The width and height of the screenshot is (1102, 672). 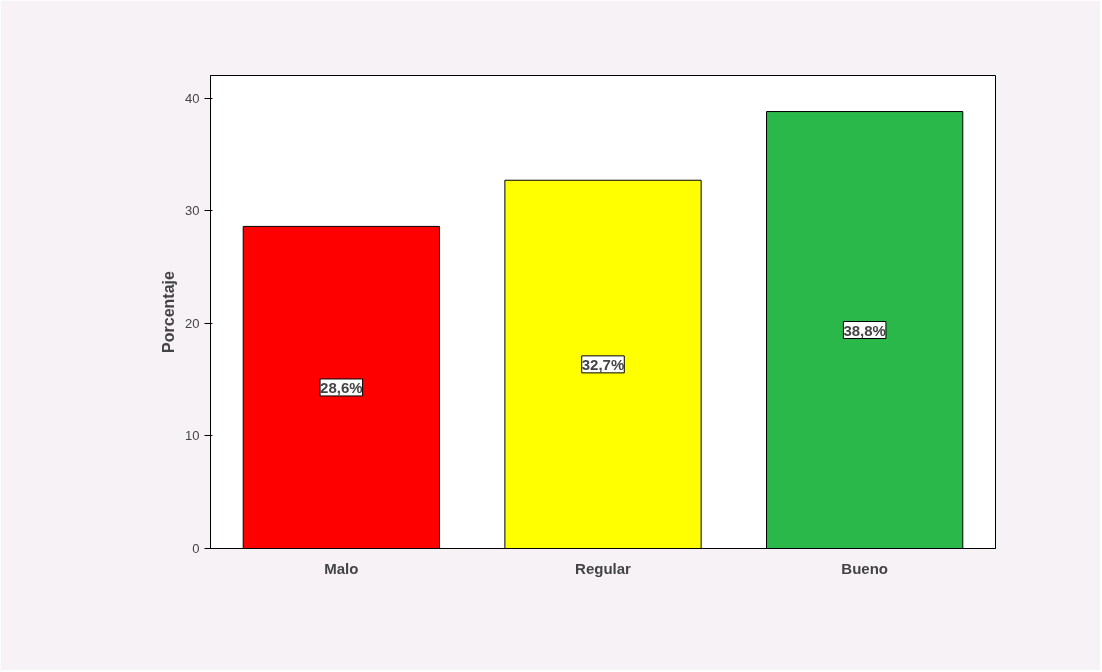 I want to click on x-tick-label: Bueno, so click(x=865, y=568).